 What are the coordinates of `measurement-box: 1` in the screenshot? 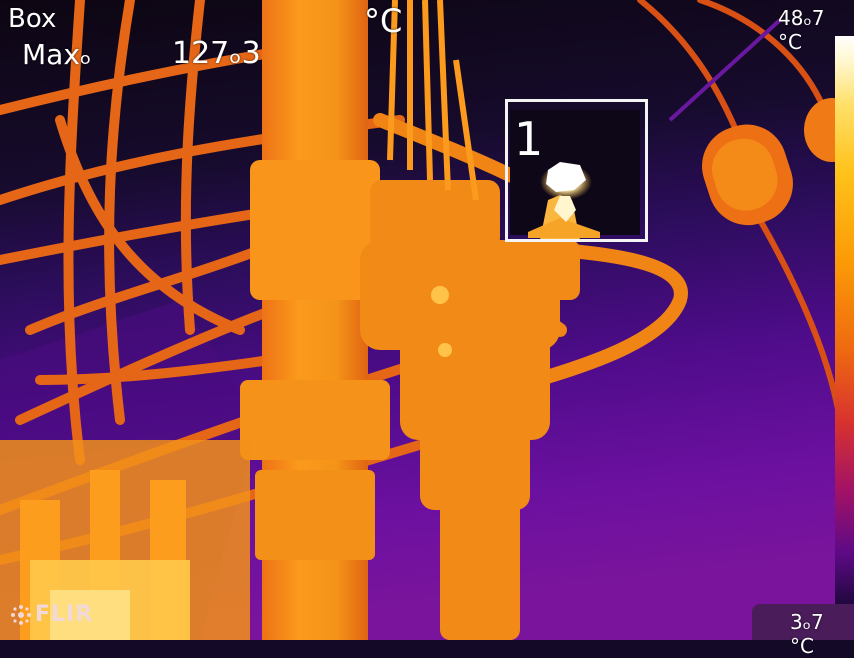 It's located at (576, 170).